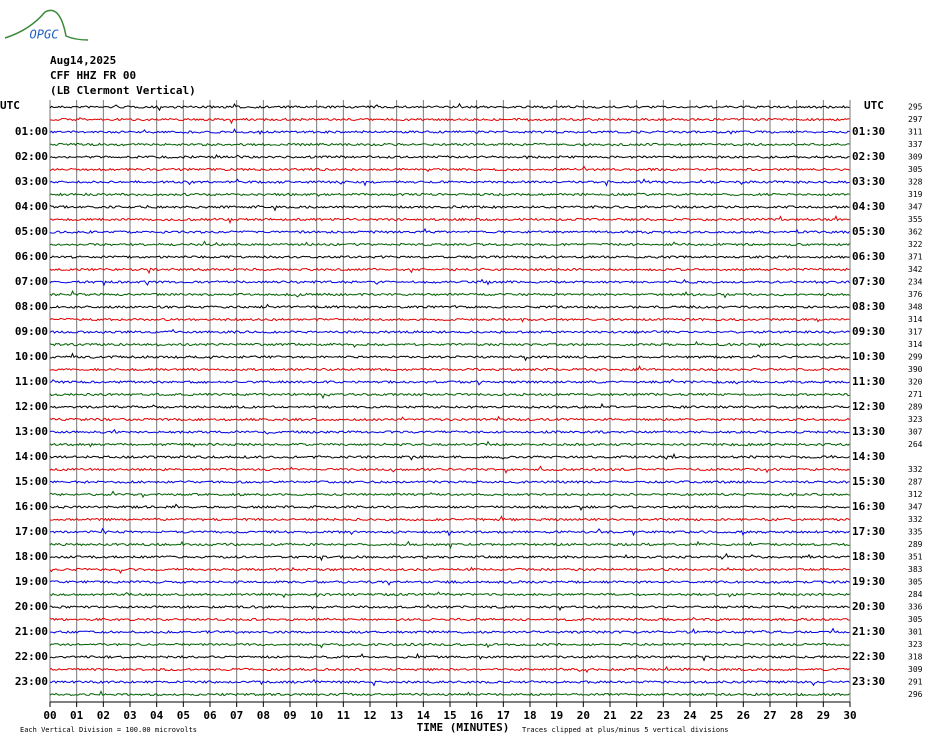 This screenshot has width=930, height=744. I want to click on left-hour-label: 08:00, so click(31, 306).